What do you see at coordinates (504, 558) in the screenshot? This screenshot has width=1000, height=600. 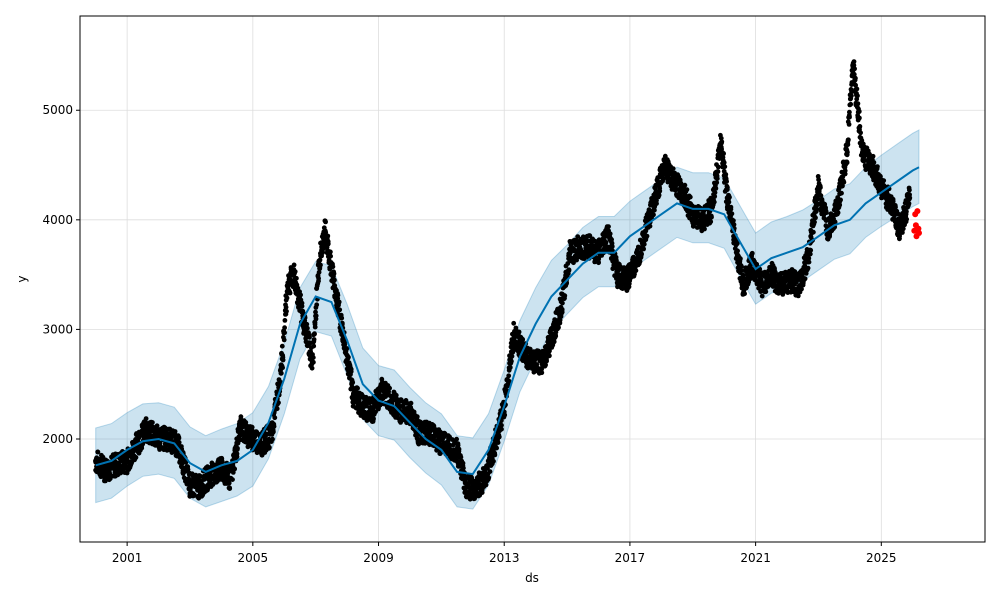 I see `x-tick-label: 2013` at bounding box center [504, 558].